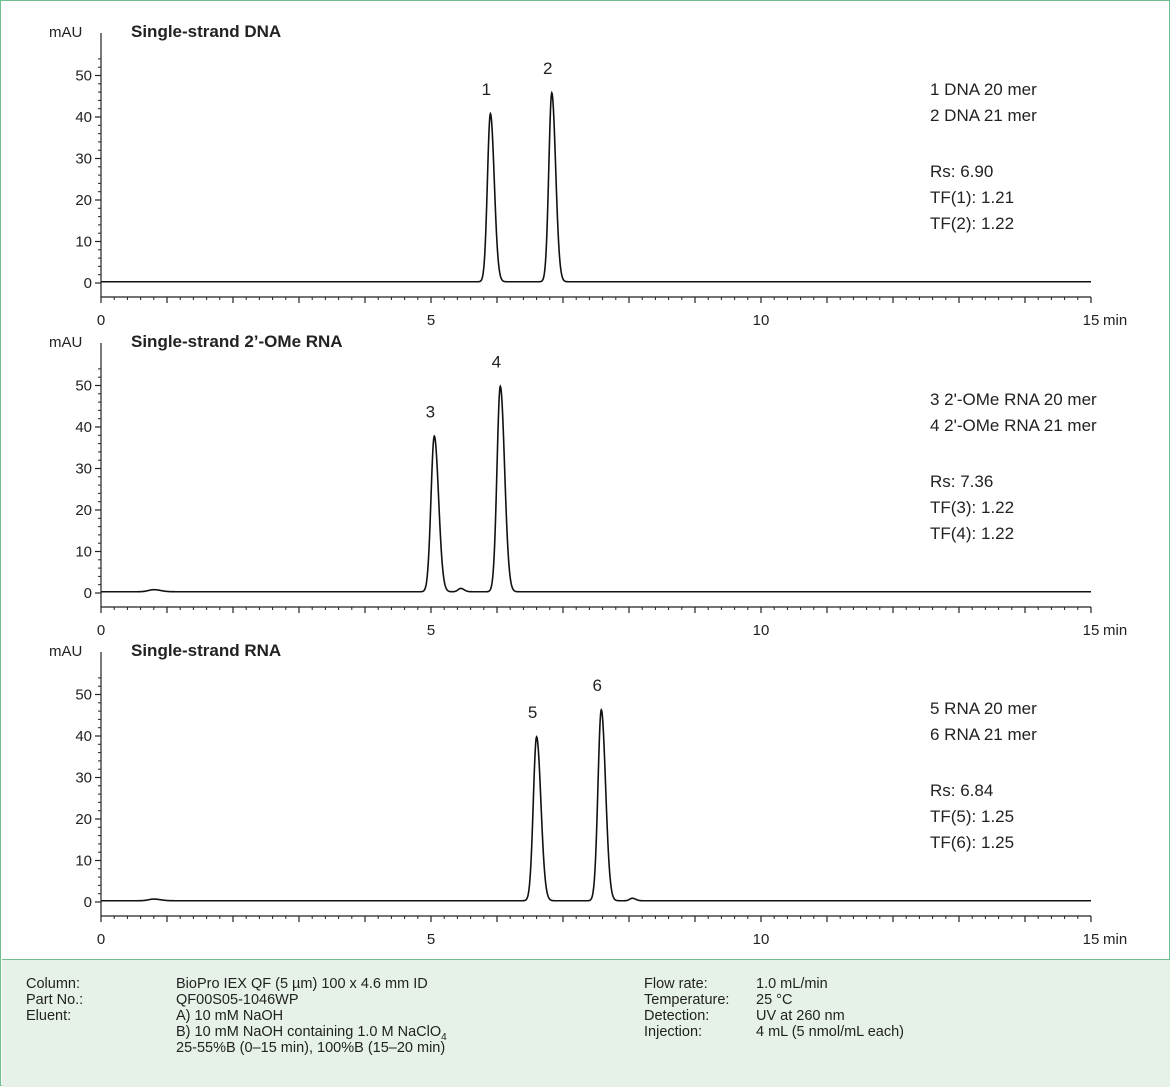  Describe the element at coordinates (972, 507) in the screenshot. I see `resolution-stat: TF(3): 1.22` at that location.